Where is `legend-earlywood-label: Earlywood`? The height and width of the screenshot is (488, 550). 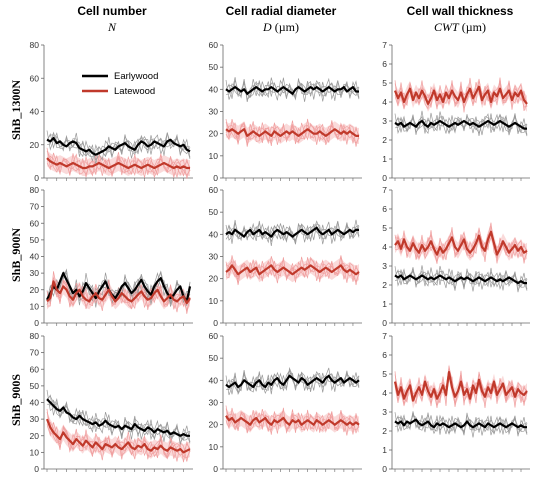
legend-earlywood-label: Earlywood is located at coordinates (136, 76).